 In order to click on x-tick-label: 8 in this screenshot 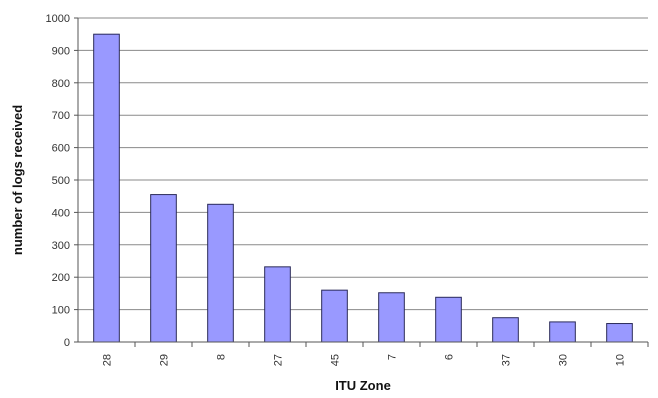, I will do `click(222, 357)`.